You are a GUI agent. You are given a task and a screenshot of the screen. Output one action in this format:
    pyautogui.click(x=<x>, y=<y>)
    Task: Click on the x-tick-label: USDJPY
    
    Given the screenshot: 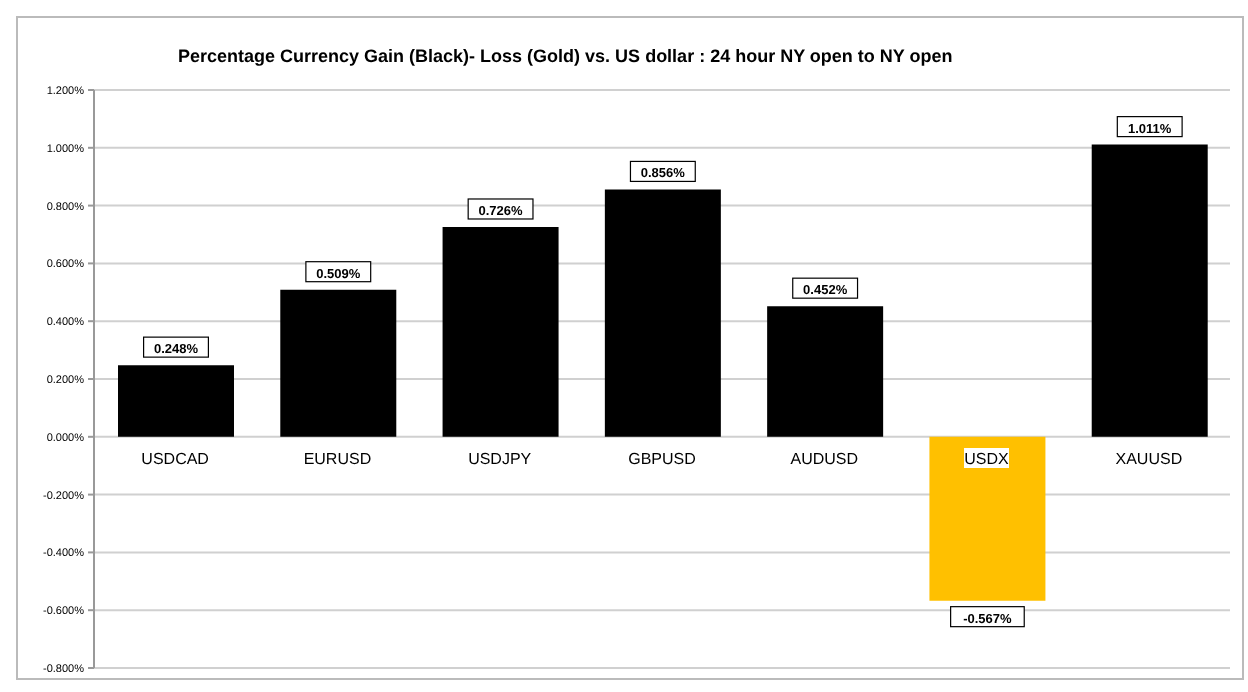 What is the action you would take?
    pyautogui.click(x=500, y=459)
    